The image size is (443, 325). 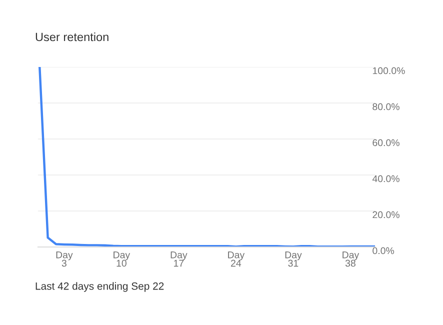 I want to click on x-tick-label: Day 24, so click(x=236, y=259).